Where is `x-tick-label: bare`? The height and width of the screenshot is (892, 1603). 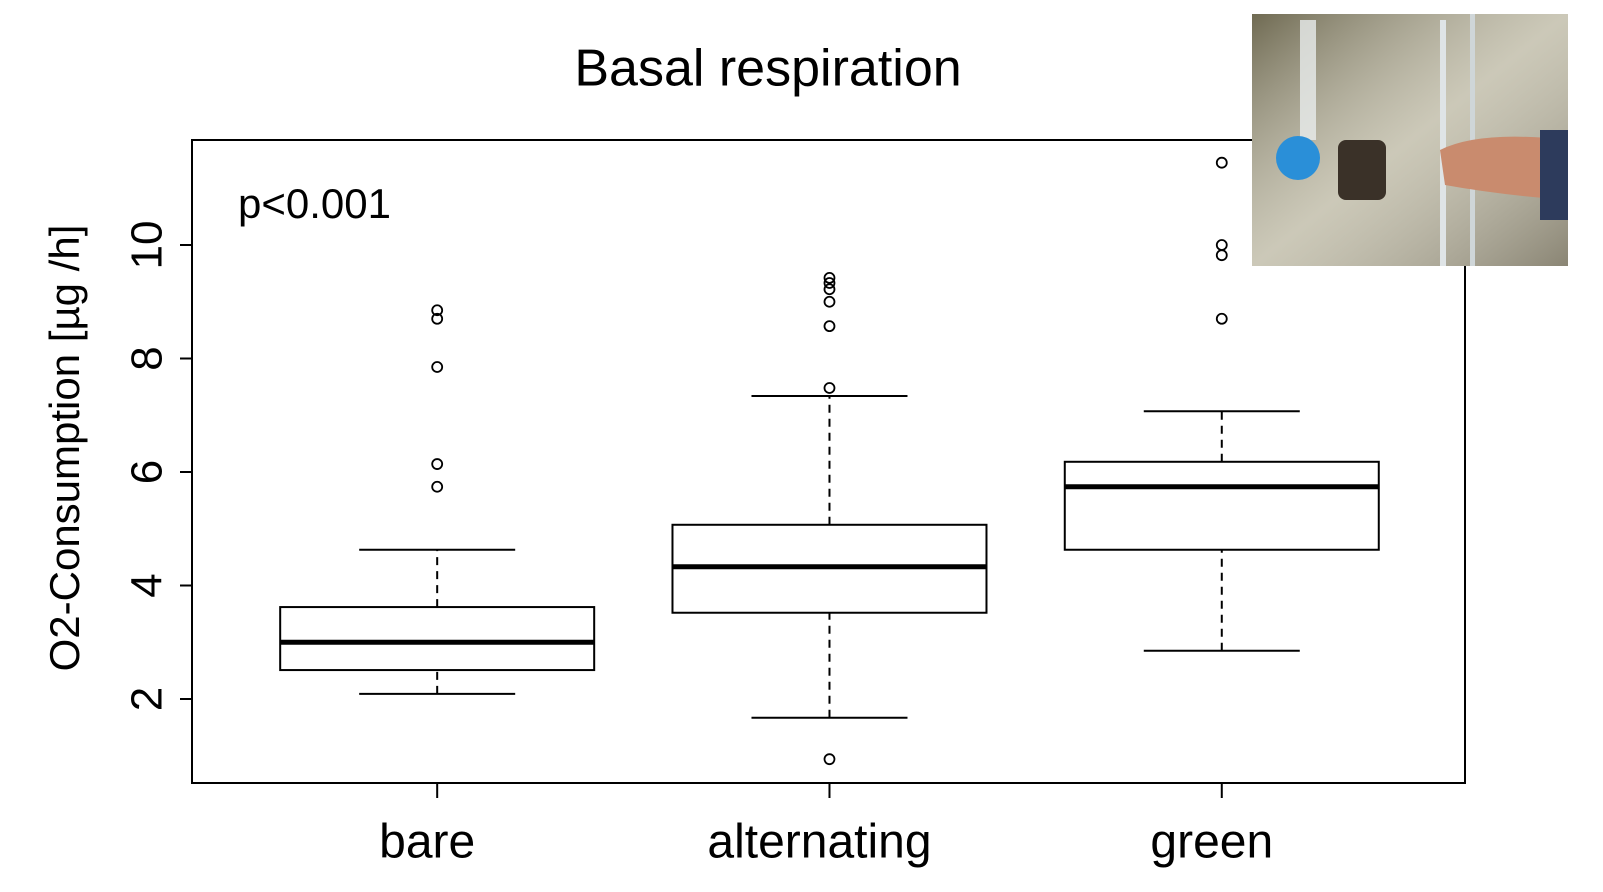
x-tick-label: bare is located at coordinates (427, 842).